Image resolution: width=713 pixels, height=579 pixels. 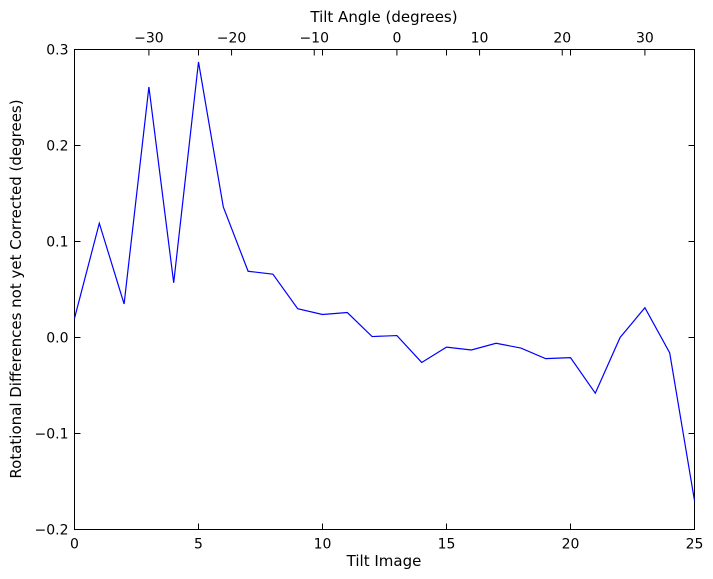 I want to click on x-tick-label: 10, so click(x=323, y=545).